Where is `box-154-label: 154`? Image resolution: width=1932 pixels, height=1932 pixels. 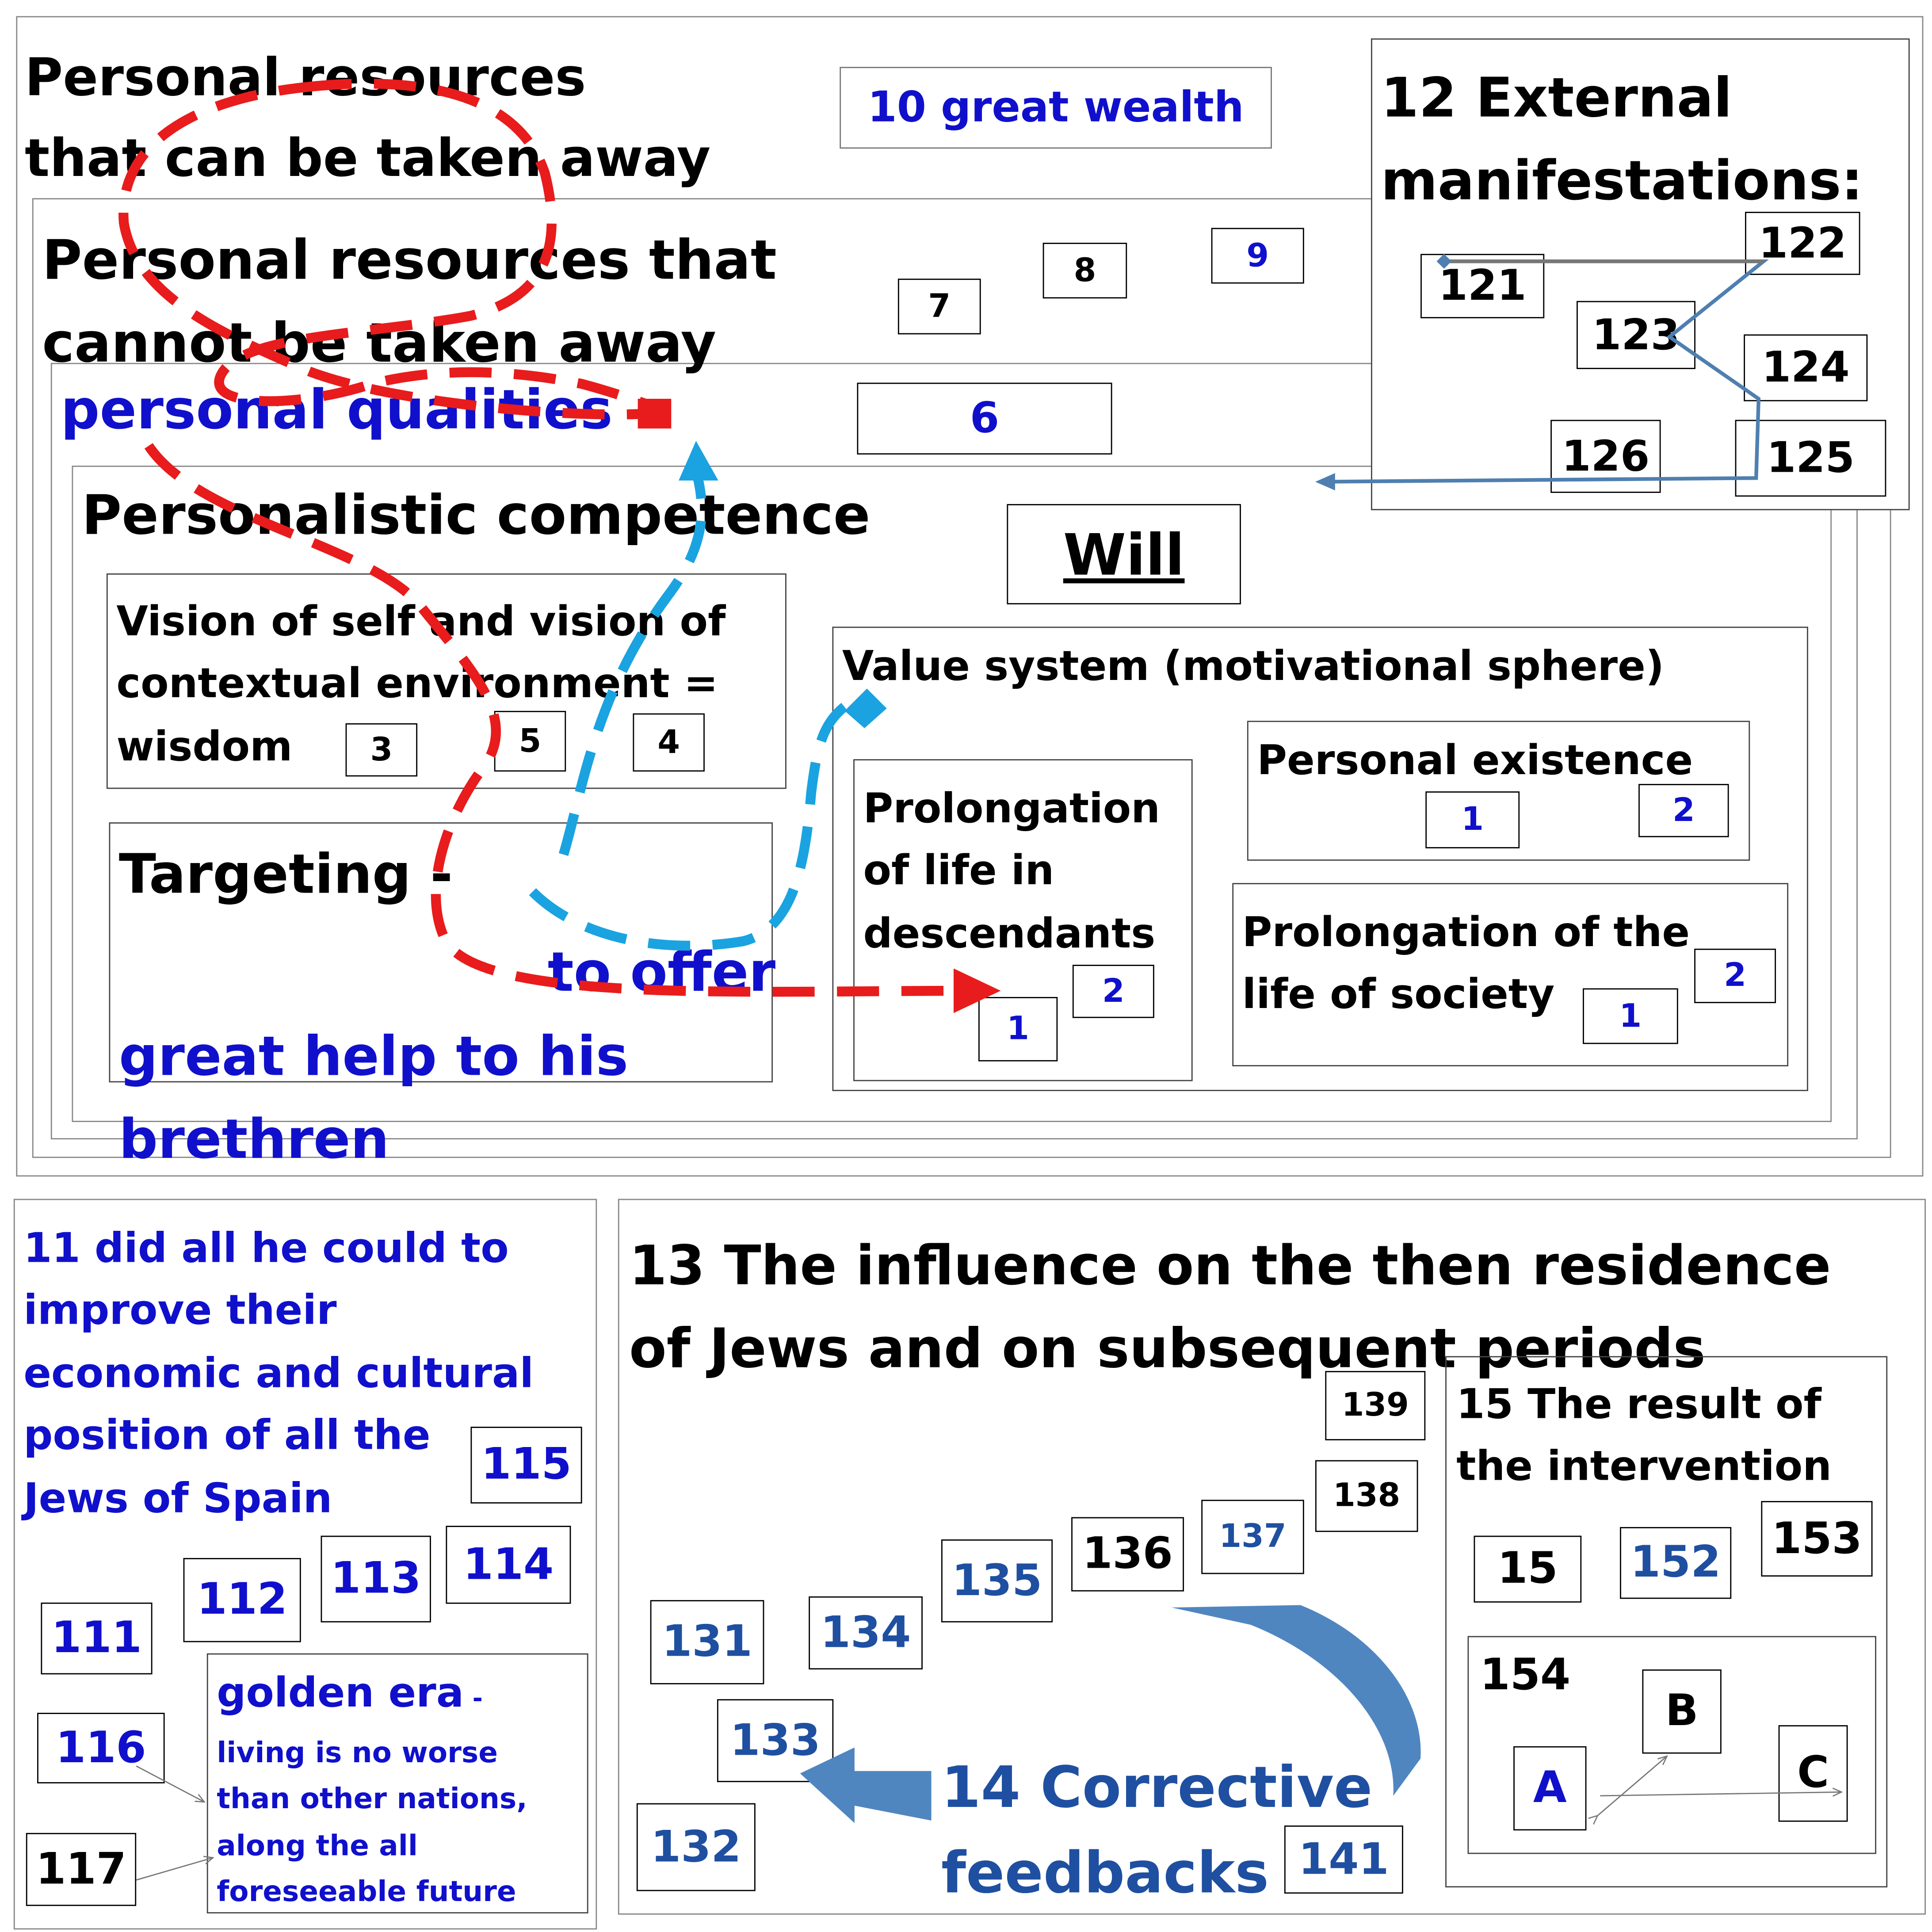 box-154-label: 154 is located at coordinates (1525, 1676).